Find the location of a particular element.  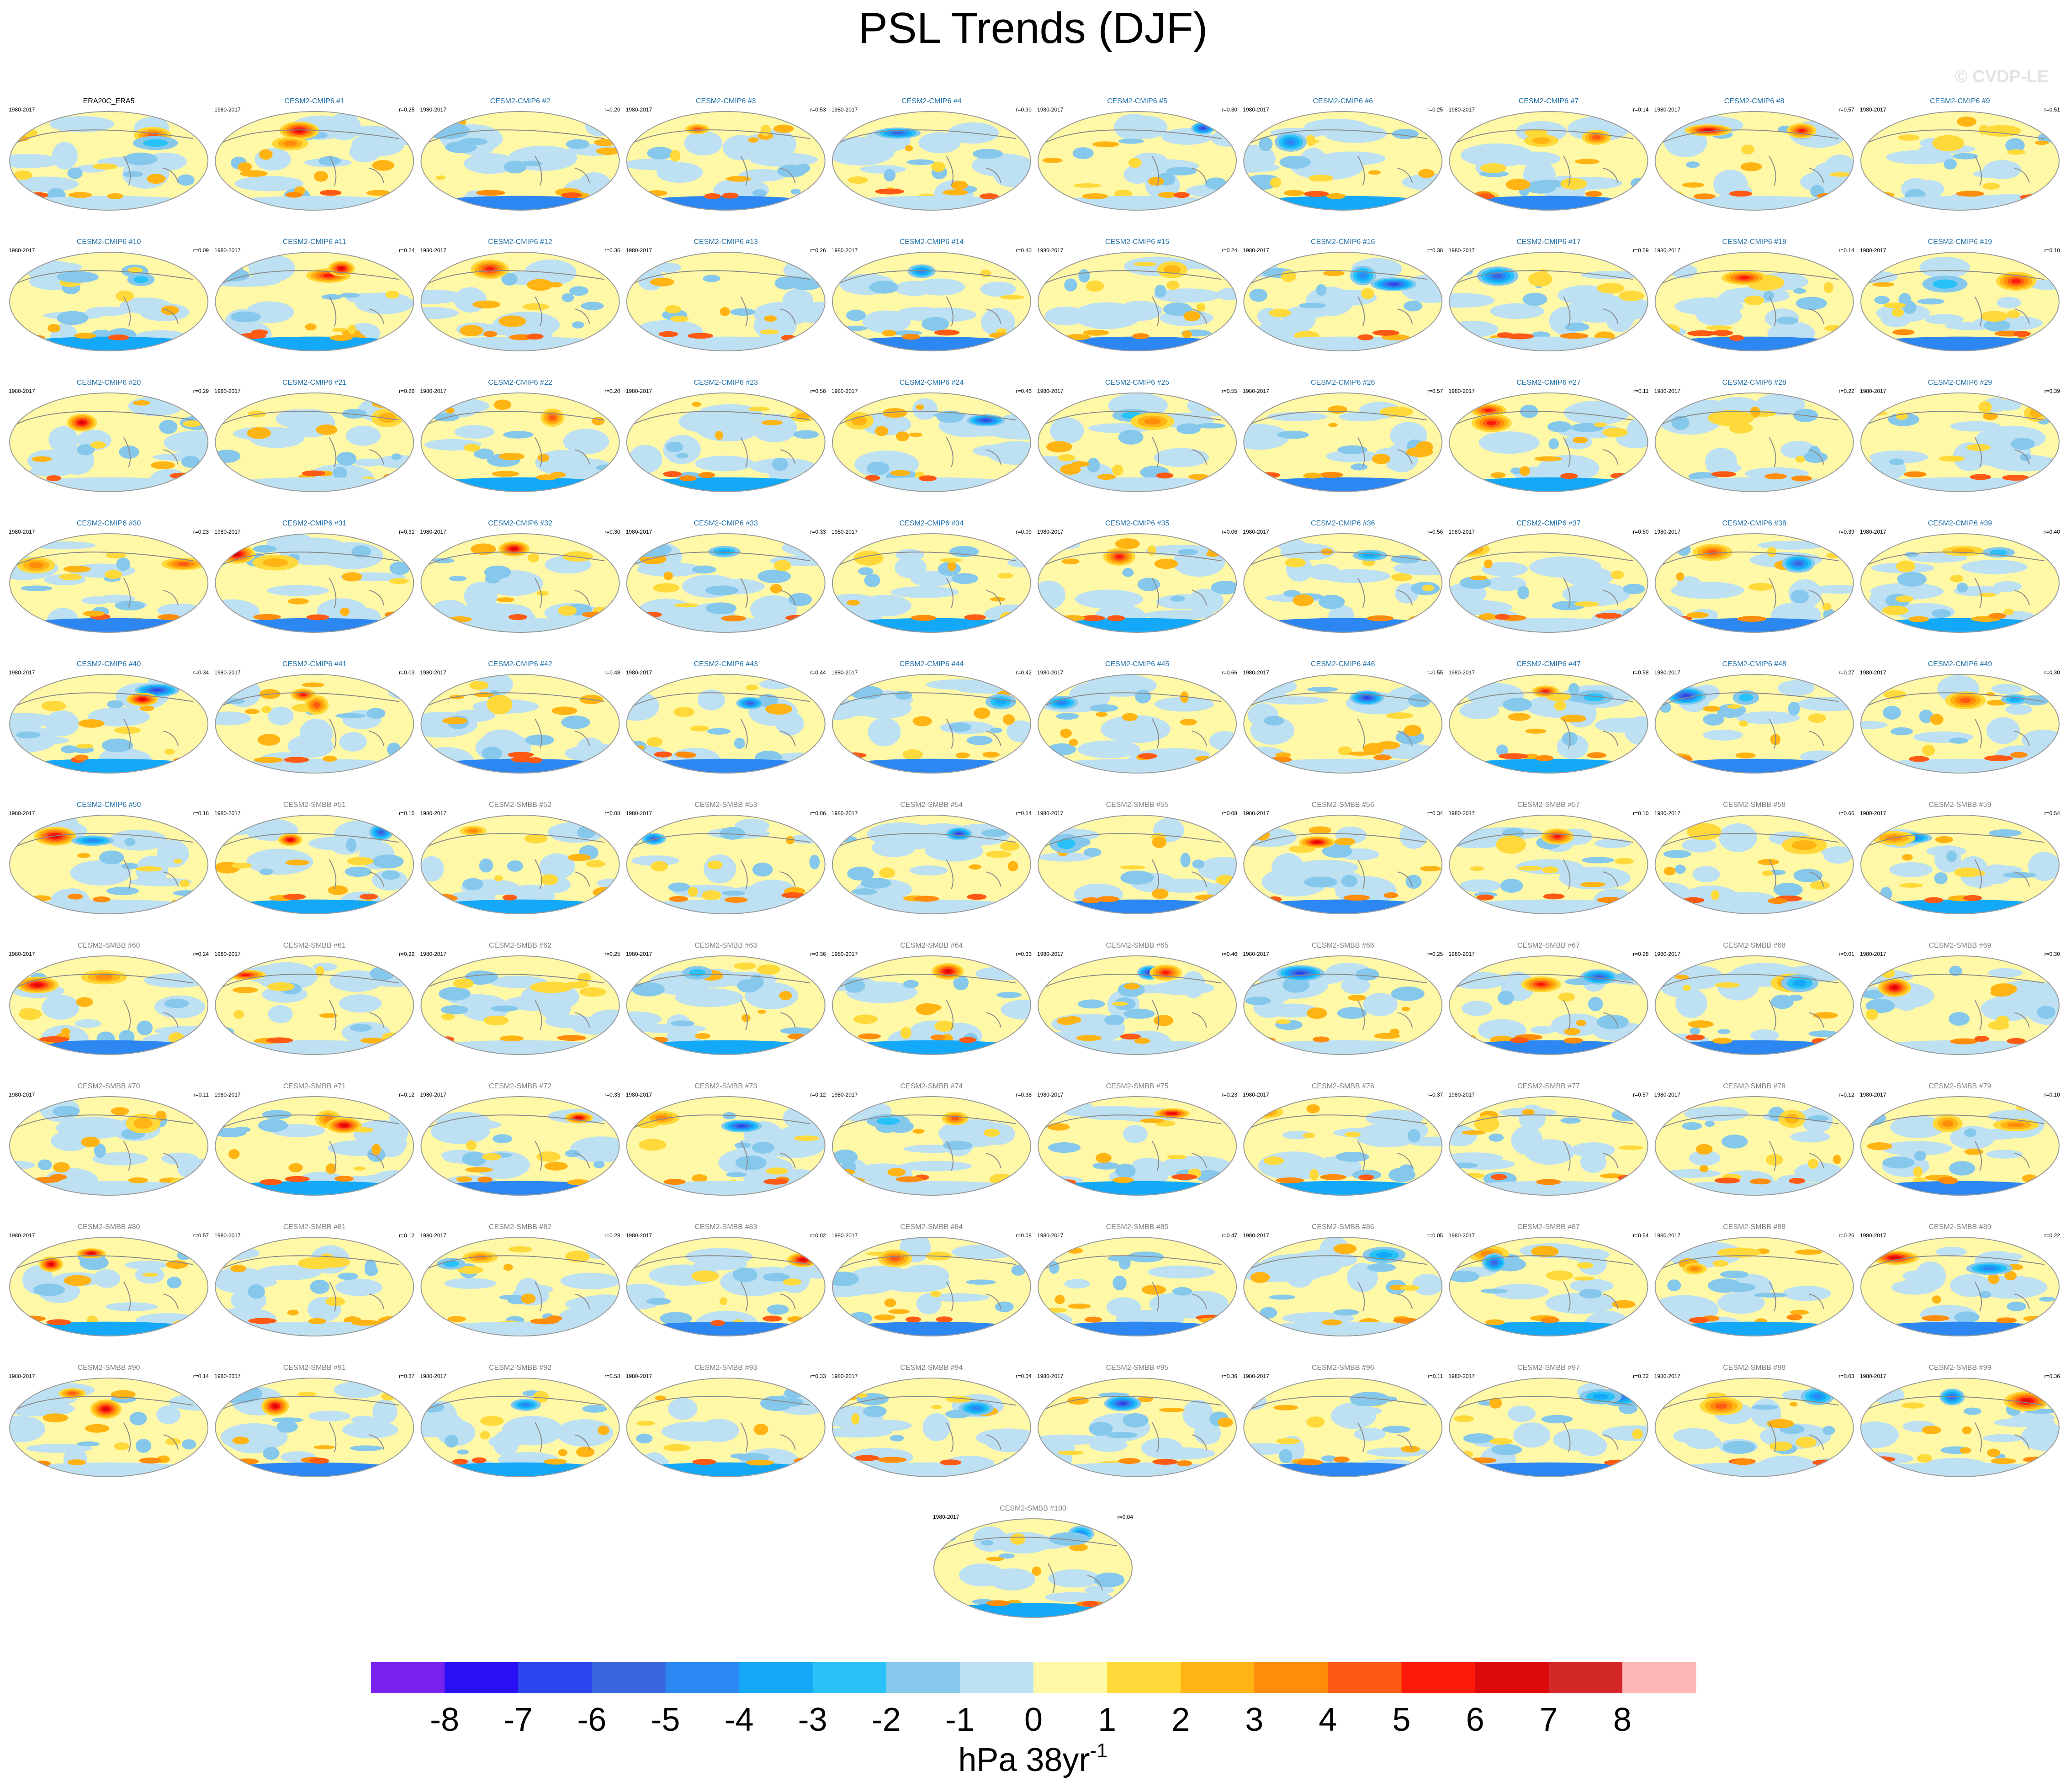

panel-r-value: r=0.44 is located at coordinates (818, 672).